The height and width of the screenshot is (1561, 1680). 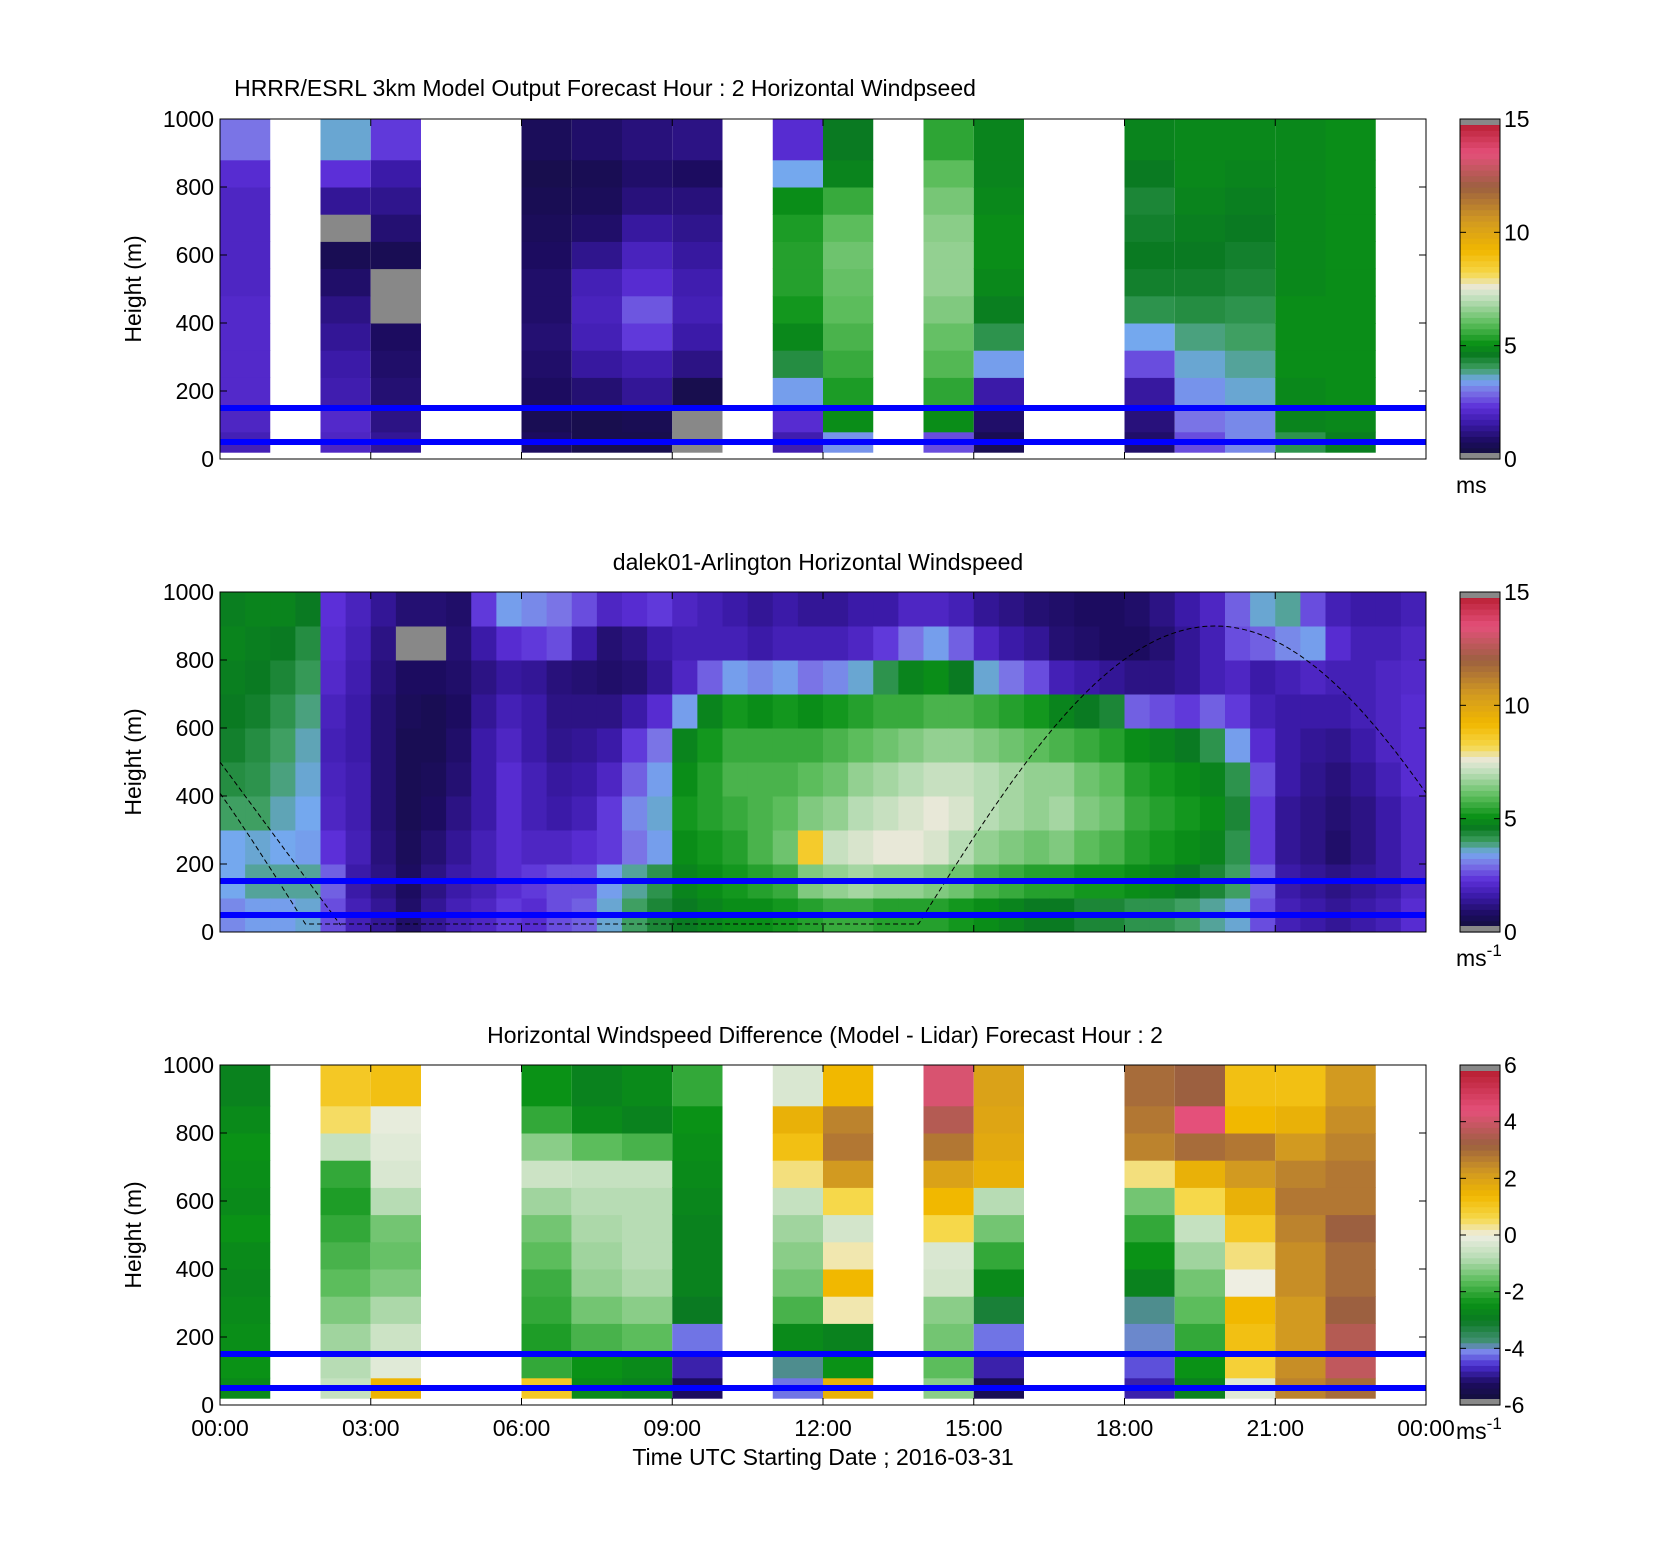 What do you see at coordinates (1510, 1178) in the screenshot?
I see `colorbar-tick-label: 2` at bounding box center [1510, 1178].